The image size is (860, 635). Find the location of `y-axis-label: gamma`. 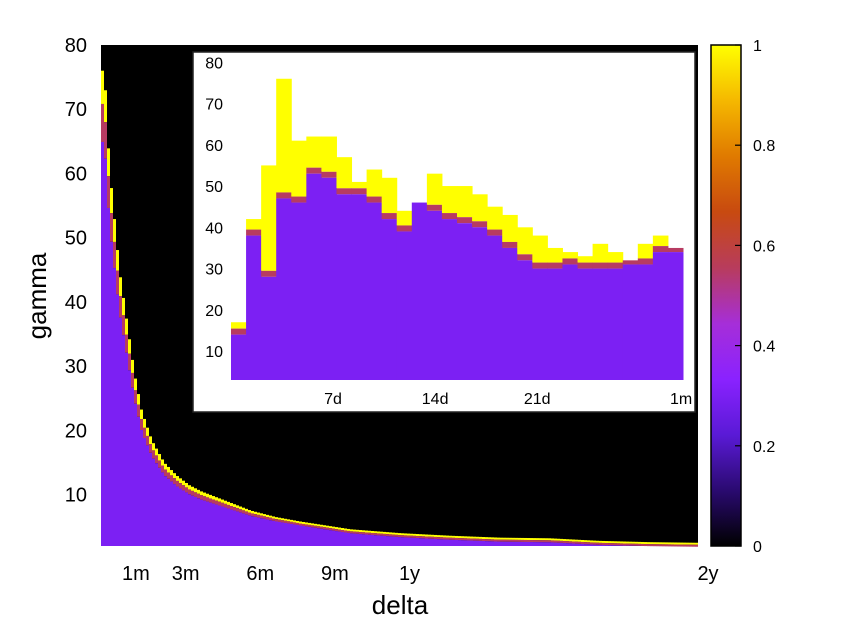

y-axis-label: gamma is located at coordinates (37, 295).